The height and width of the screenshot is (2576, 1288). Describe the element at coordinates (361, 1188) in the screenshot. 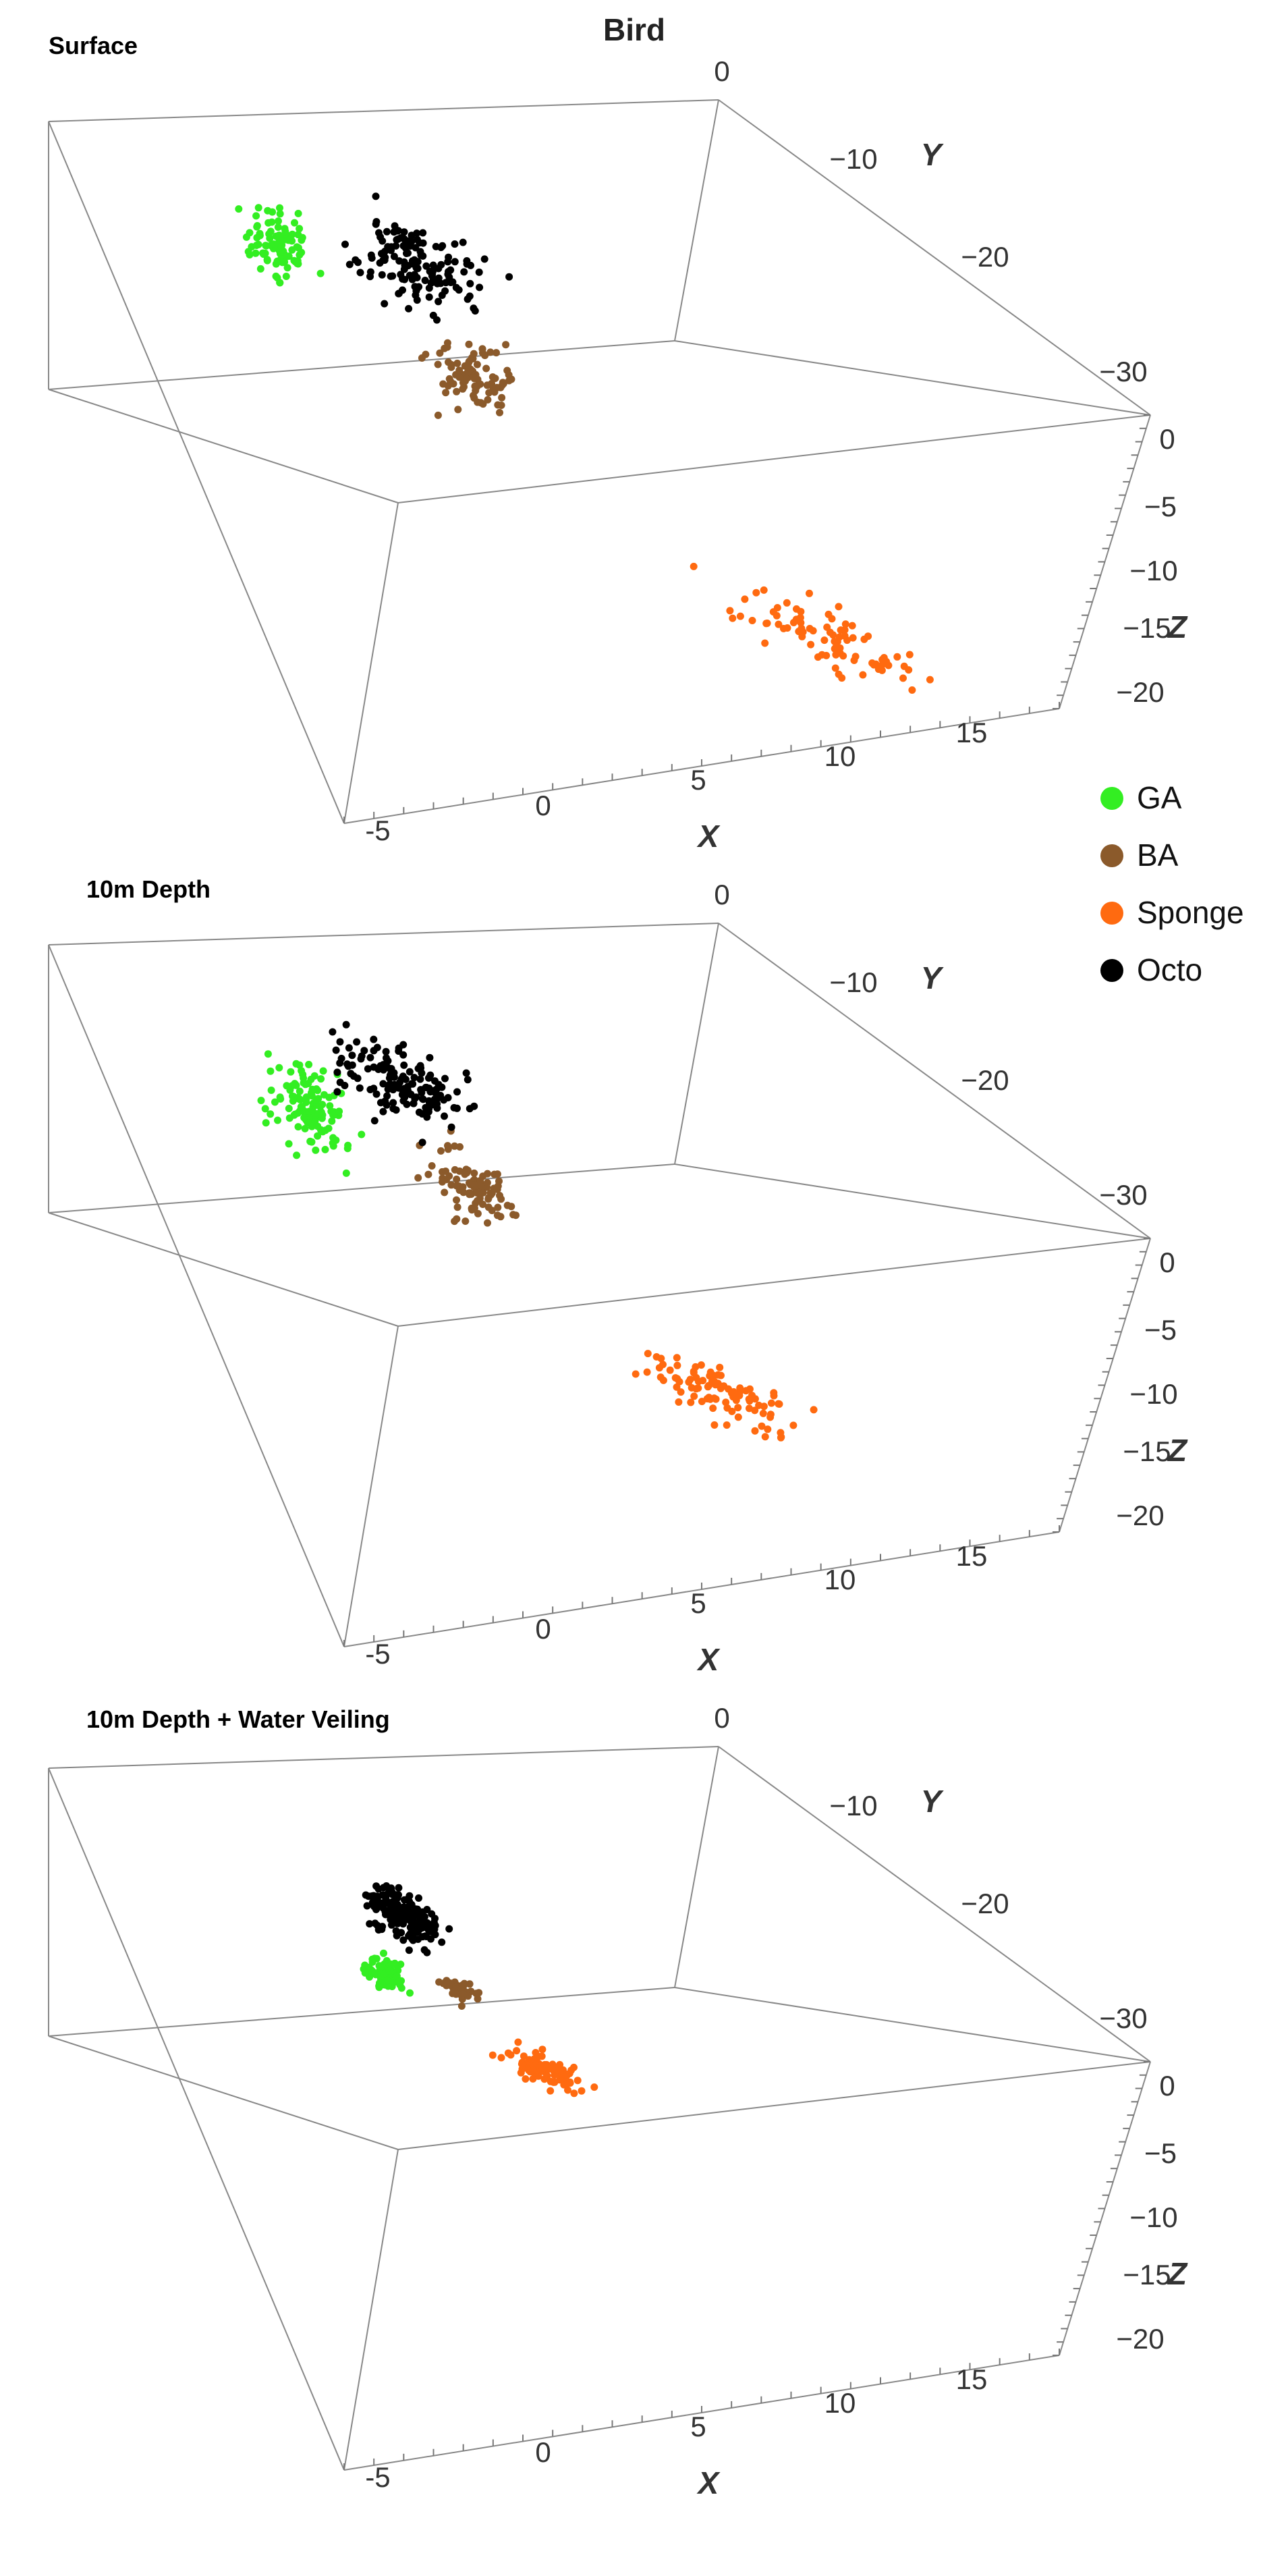

I see `box-edge` at that location.